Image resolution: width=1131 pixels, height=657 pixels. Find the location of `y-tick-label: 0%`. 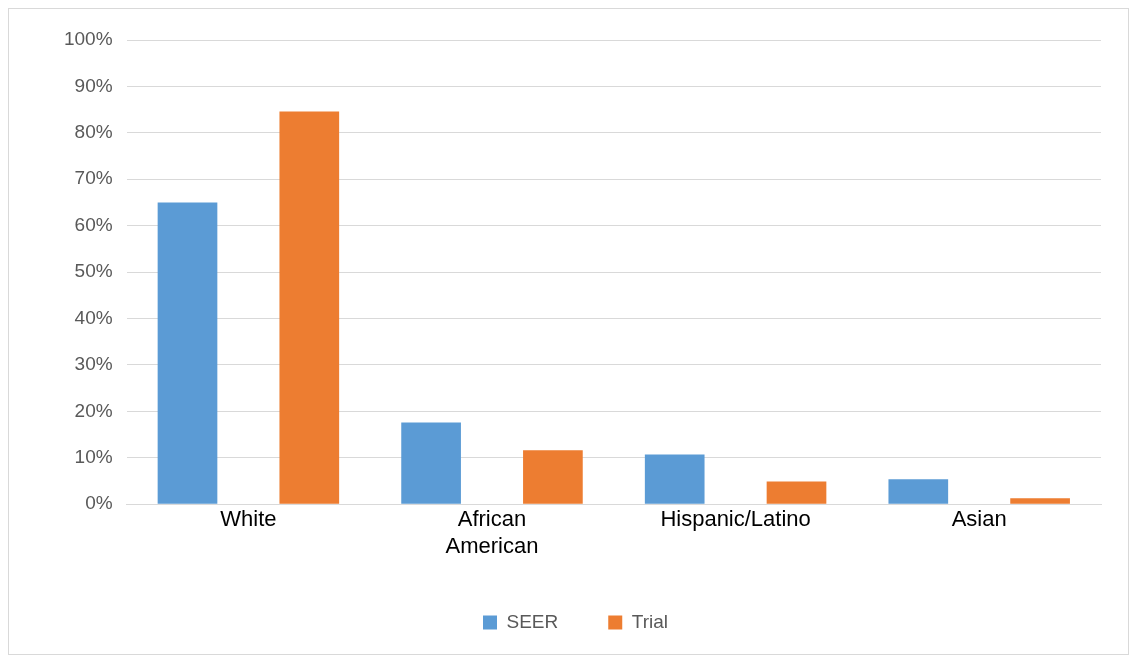

y-tick-label: 0% is located at coordinates (99, 503).